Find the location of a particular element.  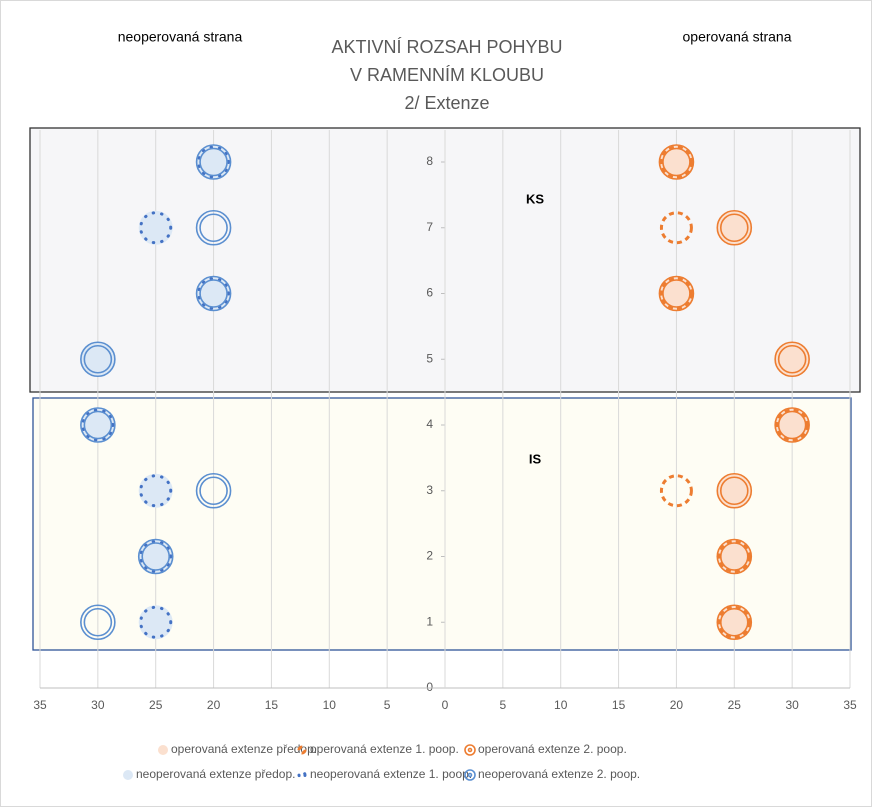

legend-item: neoperovaná extenze 2. poop. is located at coordinates (552, 774).